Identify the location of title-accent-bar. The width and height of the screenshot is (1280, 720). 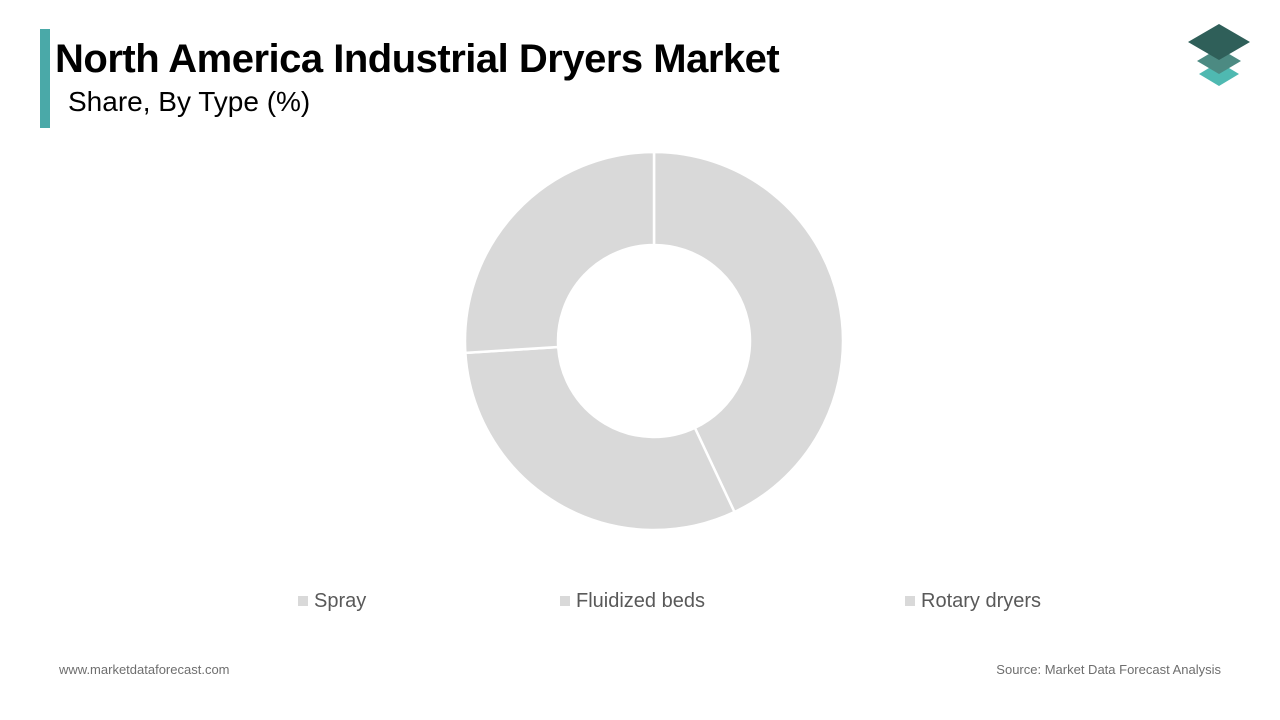
(45, 78).